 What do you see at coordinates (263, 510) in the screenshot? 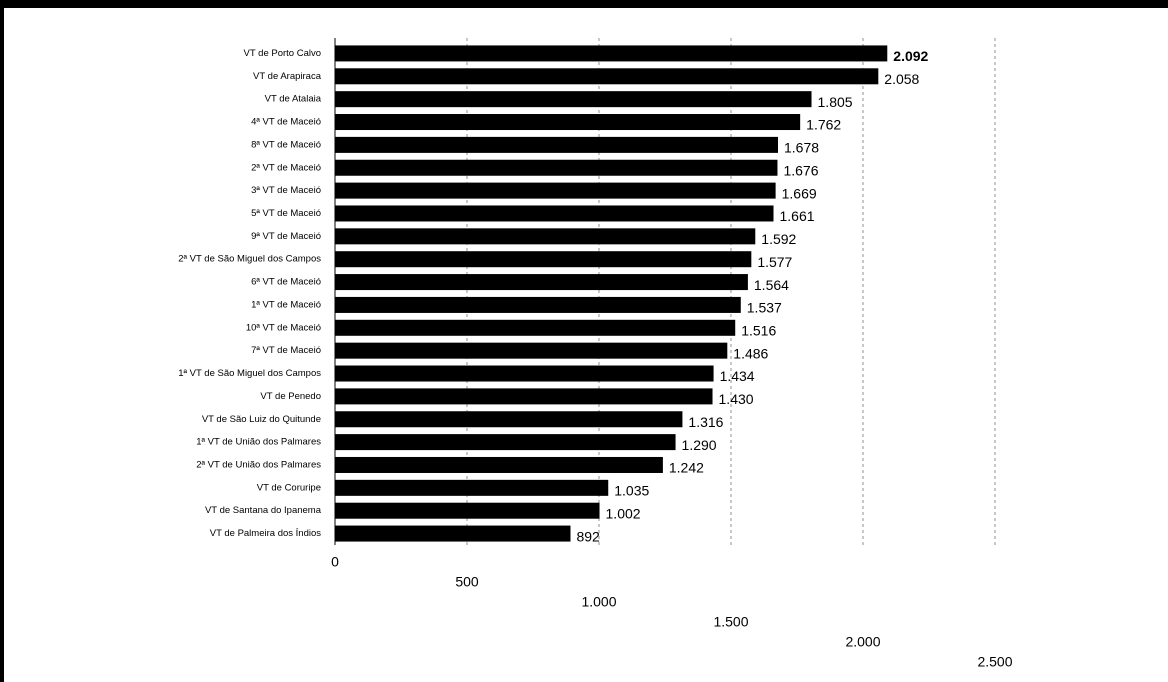
I see `y-tick-label: VT de Santana do Ipanema` at bounding box center [263, 510].